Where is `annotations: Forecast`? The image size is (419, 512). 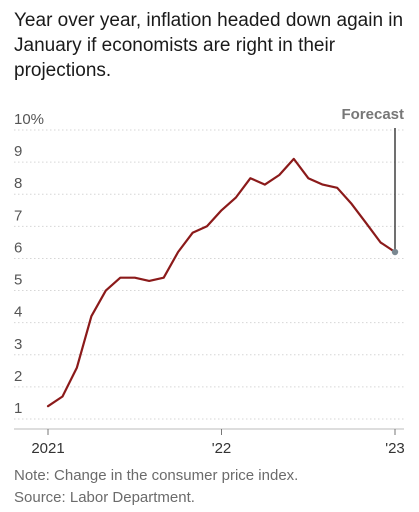
annotations: Forecast is located at coordinates (372, 179).